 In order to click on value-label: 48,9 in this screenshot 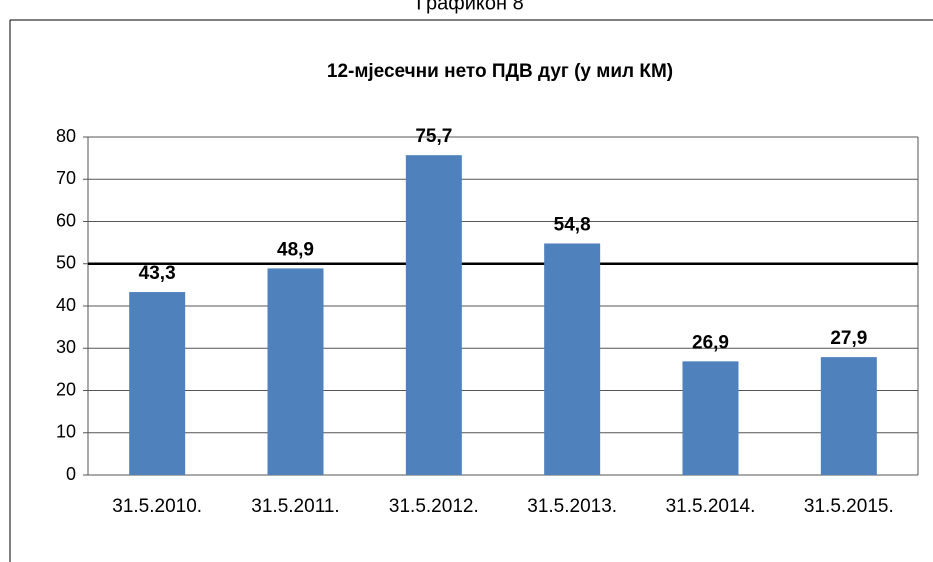, I will do `click(295, 249)`.